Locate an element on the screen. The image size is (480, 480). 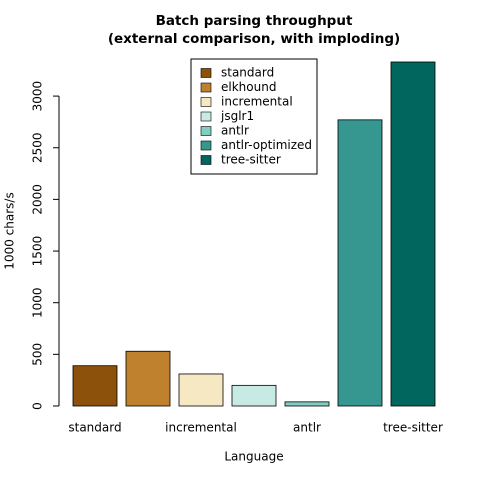
x-tick-label: standard is located at coordinates (94, 428).